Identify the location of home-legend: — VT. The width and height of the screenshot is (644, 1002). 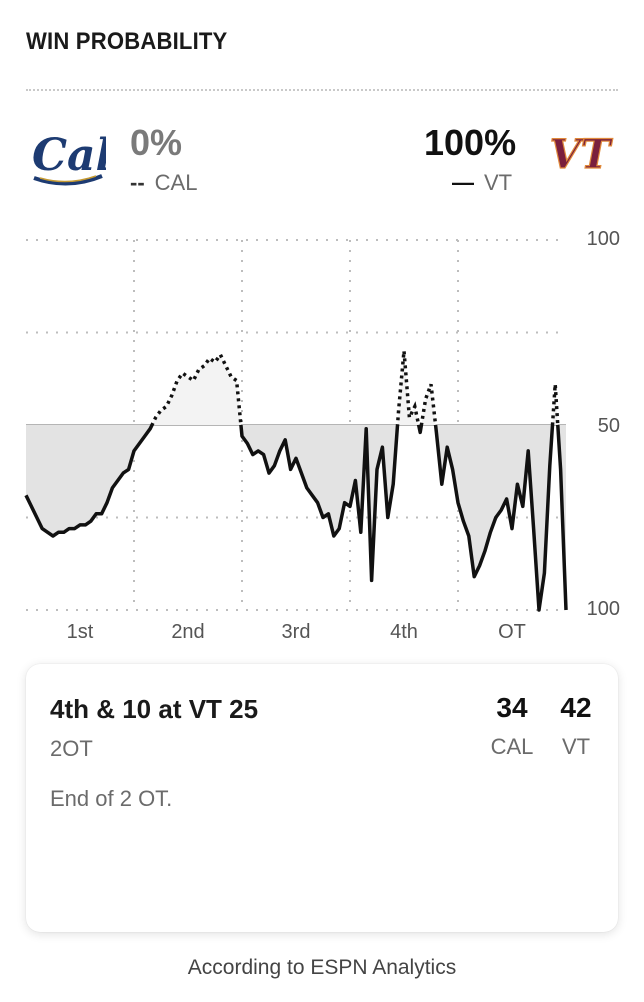
(482, 183).